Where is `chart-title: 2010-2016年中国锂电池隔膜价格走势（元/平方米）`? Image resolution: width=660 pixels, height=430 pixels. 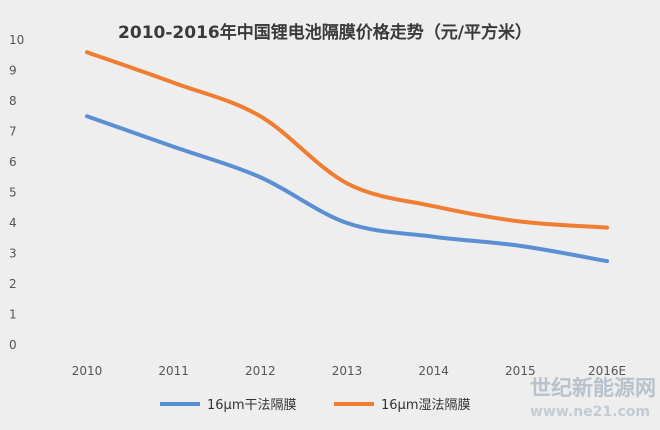 chart-title: 2010-2016年中国锂电池隔膜价格走势（元/平方米） is located at coordinates (325, 32).